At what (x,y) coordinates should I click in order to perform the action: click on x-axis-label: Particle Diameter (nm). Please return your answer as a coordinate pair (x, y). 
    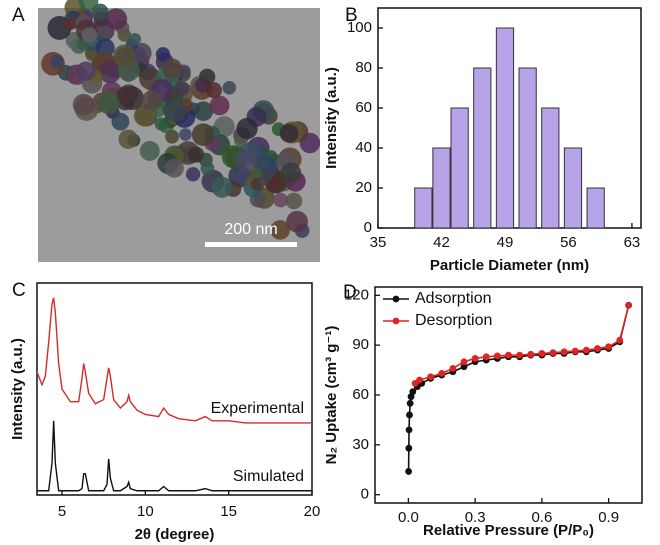
    Looking at the image, I should click on (509, 265).